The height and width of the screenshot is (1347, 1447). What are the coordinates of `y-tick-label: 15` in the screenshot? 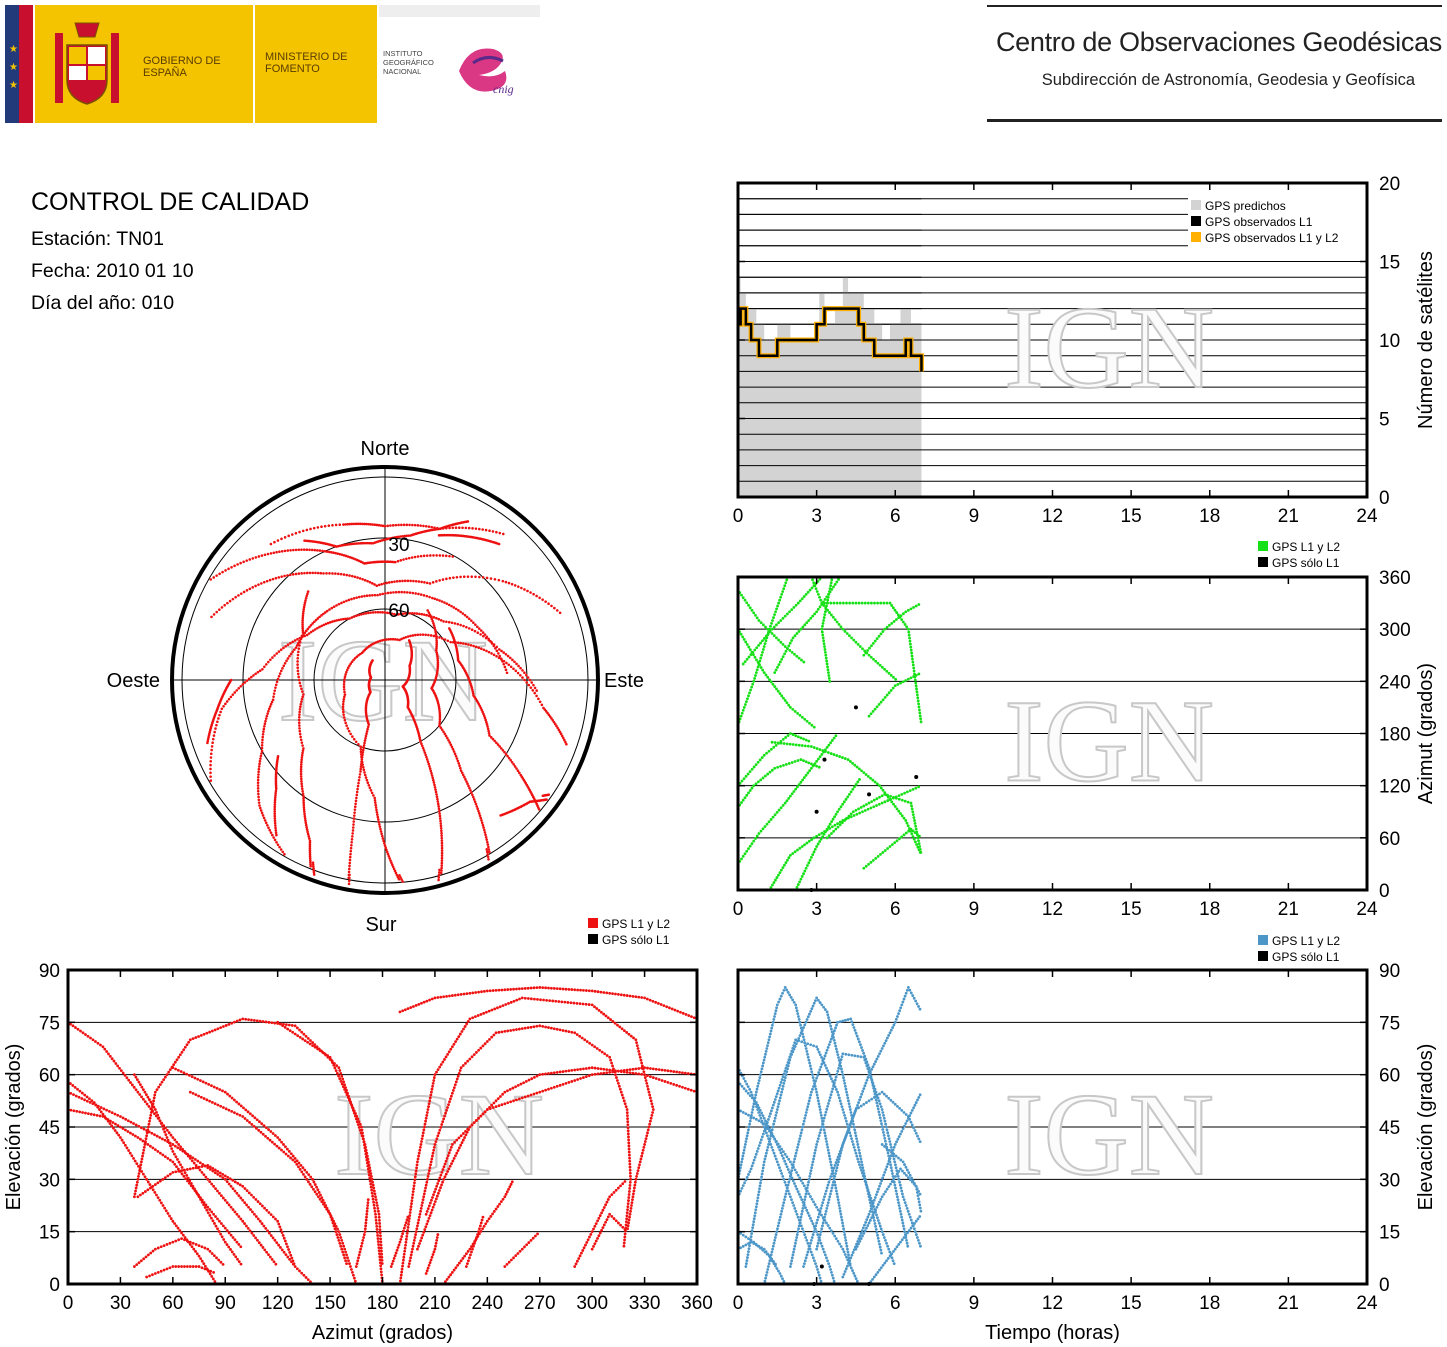 It's located at (1389, 263).